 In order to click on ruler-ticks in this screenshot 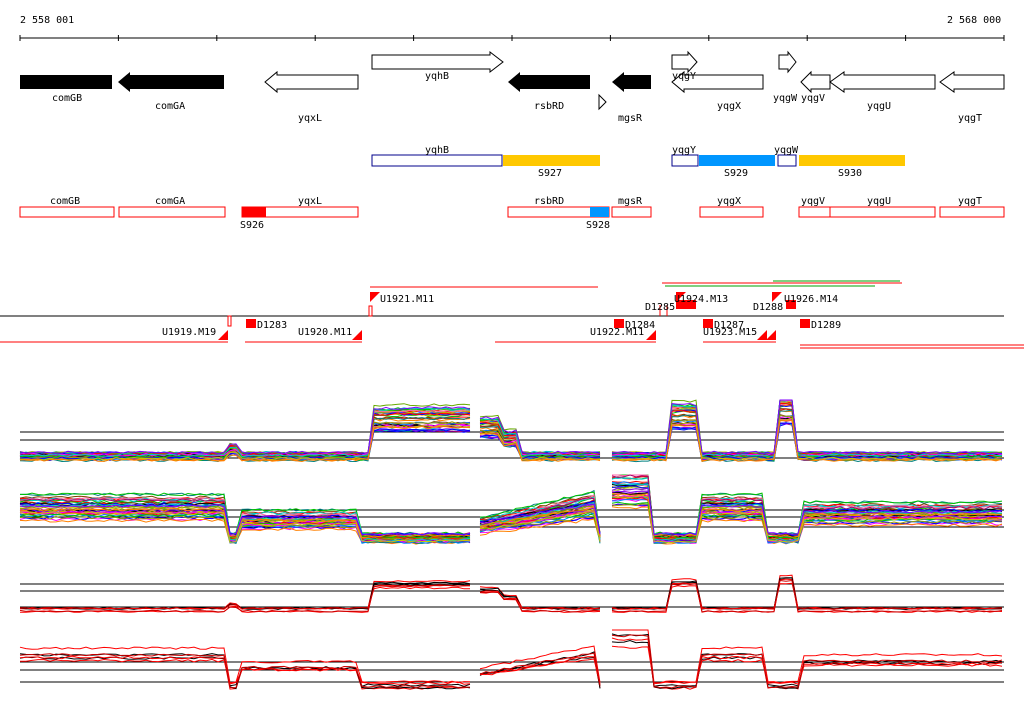, I will do `click(512, 38)`.